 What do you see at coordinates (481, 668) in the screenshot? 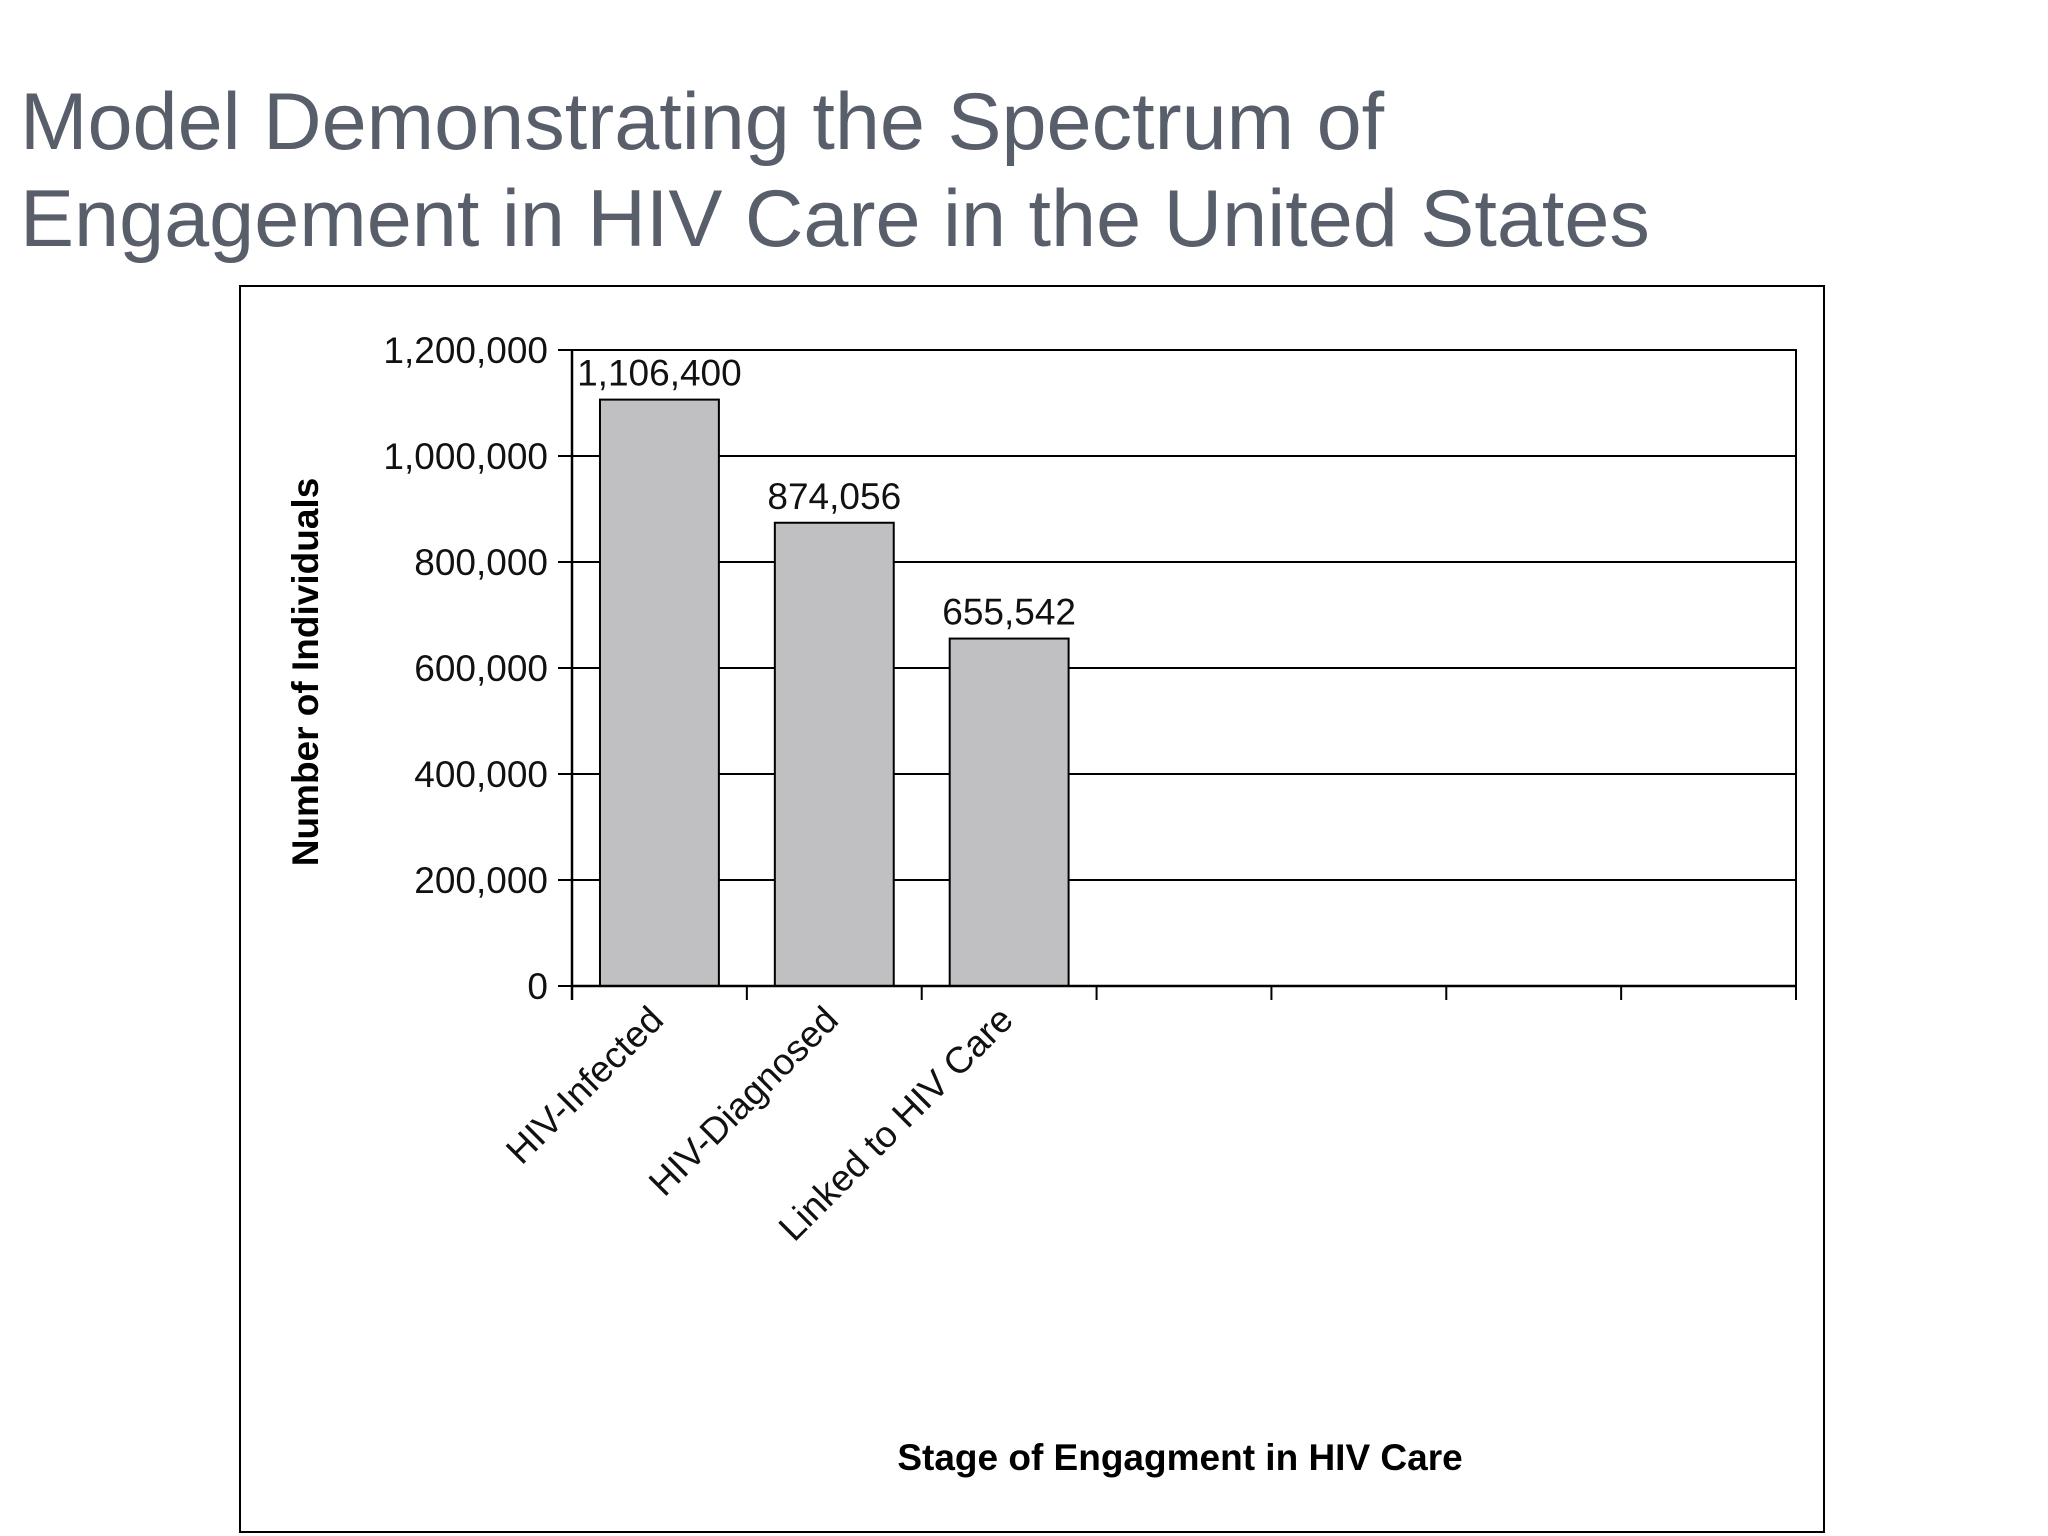
I see `y-tick-label: 600,000` at bounding box center [481, 668].